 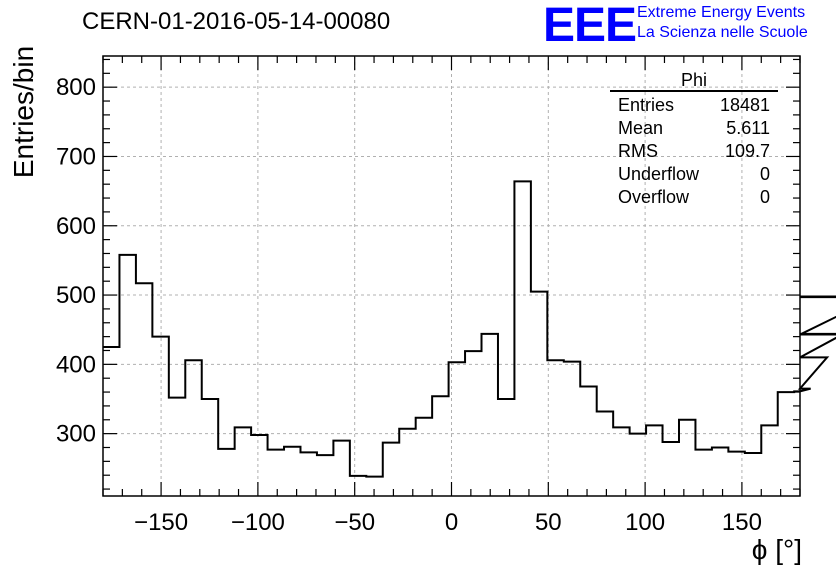 What do you see at coordinates (646, 105) in the screenshot?
I see `stats-label: Entries` at bounding box center [646, 105].